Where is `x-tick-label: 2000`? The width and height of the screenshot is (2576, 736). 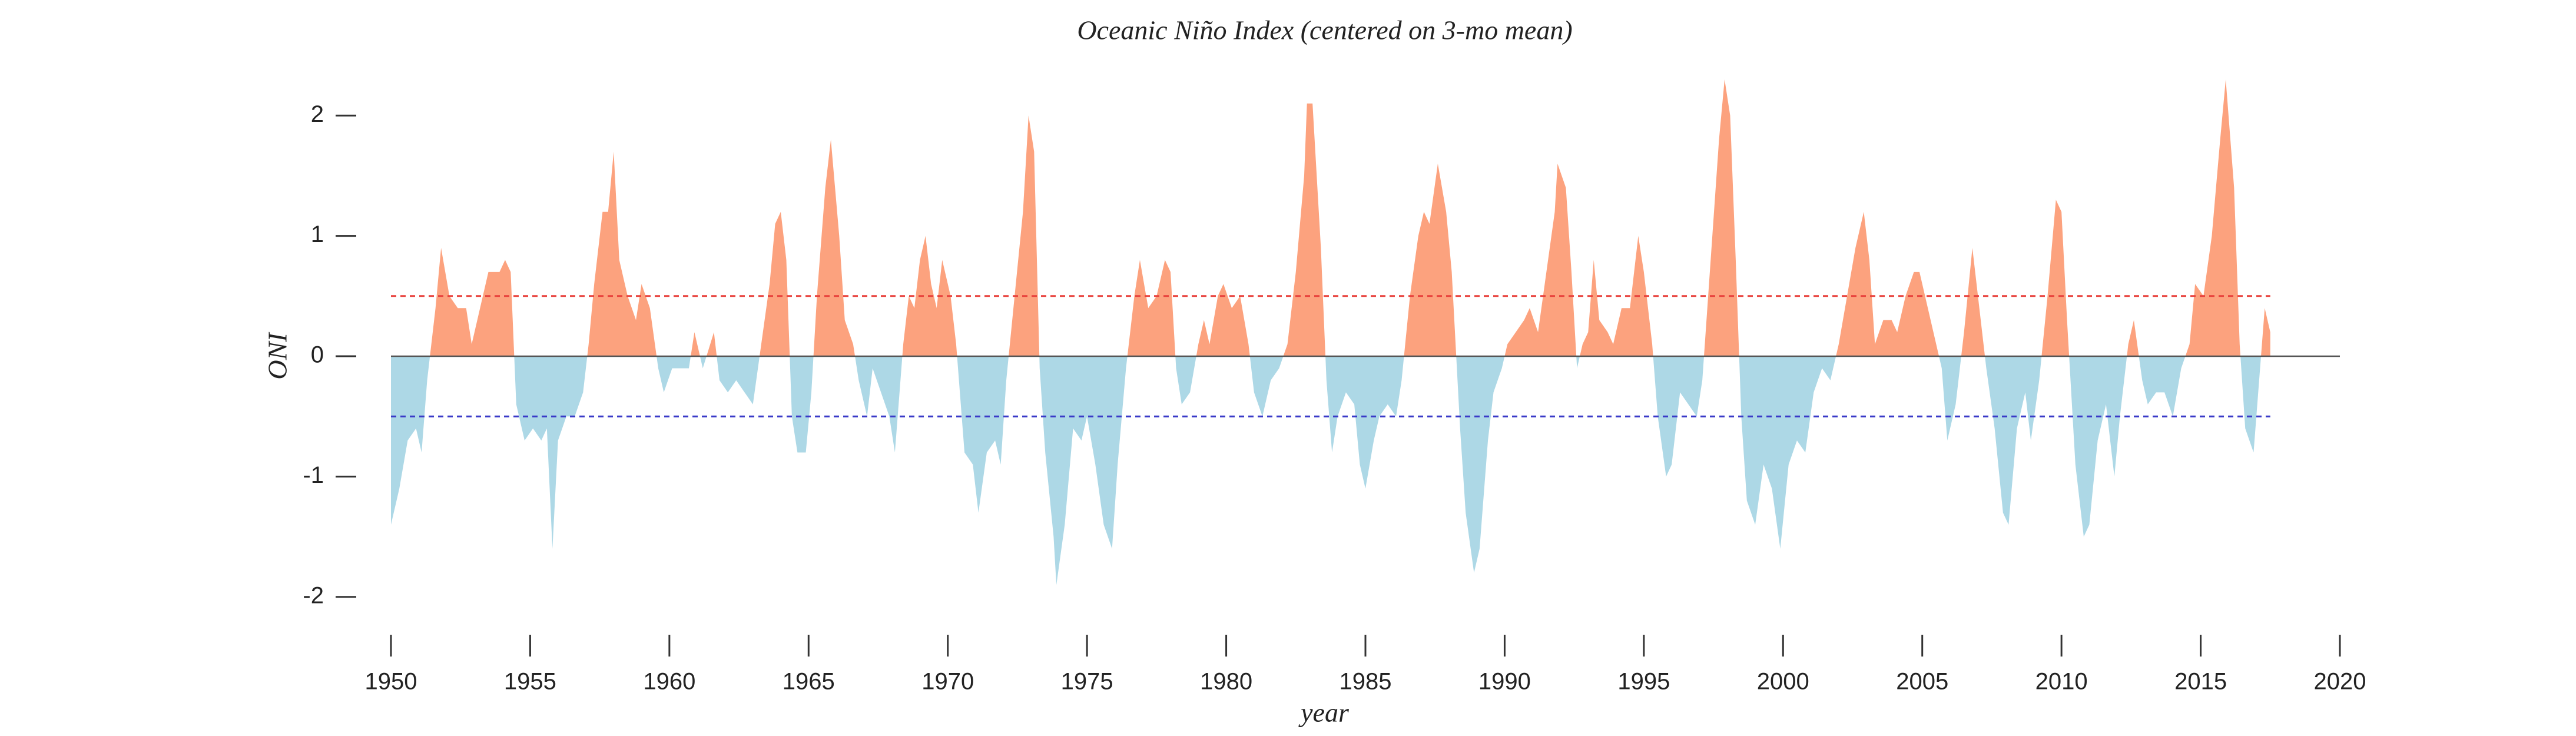 x-tick-label: 2000 is located at coordinates (1783, 682).